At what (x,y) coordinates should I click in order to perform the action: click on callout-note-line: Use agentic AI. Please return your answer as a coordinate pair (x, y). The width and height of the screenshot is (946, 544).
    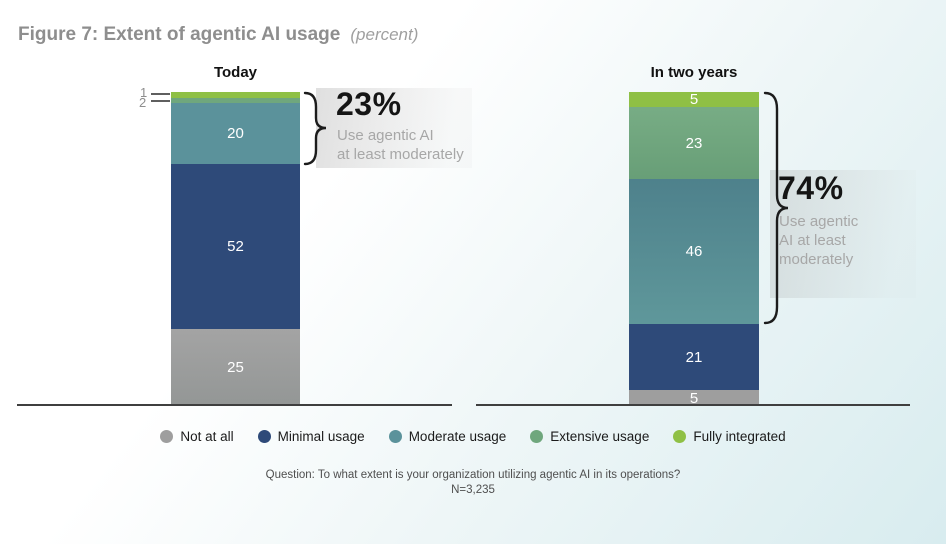
    Looking at the image, I should click on (385, 135).